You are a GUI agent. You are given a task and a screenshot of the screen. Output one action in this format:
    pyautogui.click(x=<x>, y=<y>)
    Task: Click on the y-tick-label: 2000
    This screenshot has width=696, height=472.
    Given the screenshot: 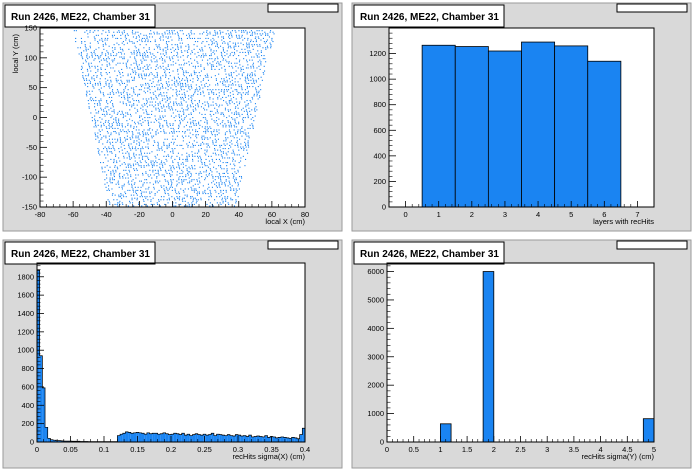 What is the action you would take?
    pyautogui.click(x=375, y=385)
    